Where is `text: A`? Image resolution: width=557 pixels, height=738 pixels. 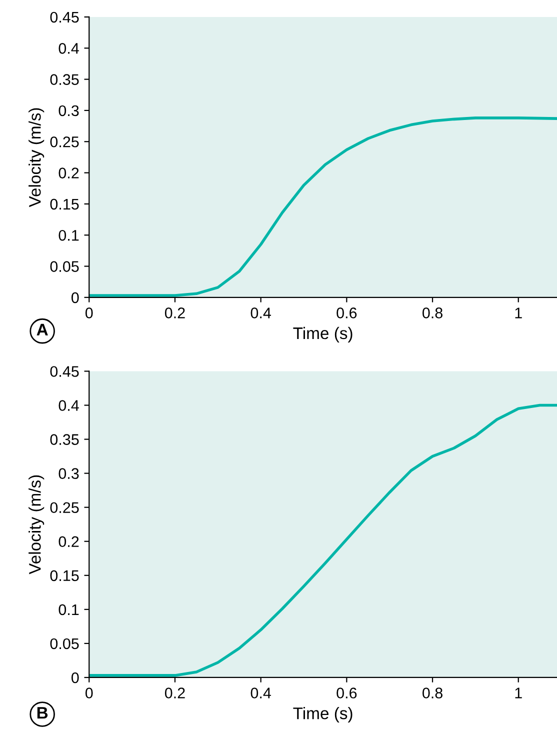
text: A is located at coordinates (42, 330).